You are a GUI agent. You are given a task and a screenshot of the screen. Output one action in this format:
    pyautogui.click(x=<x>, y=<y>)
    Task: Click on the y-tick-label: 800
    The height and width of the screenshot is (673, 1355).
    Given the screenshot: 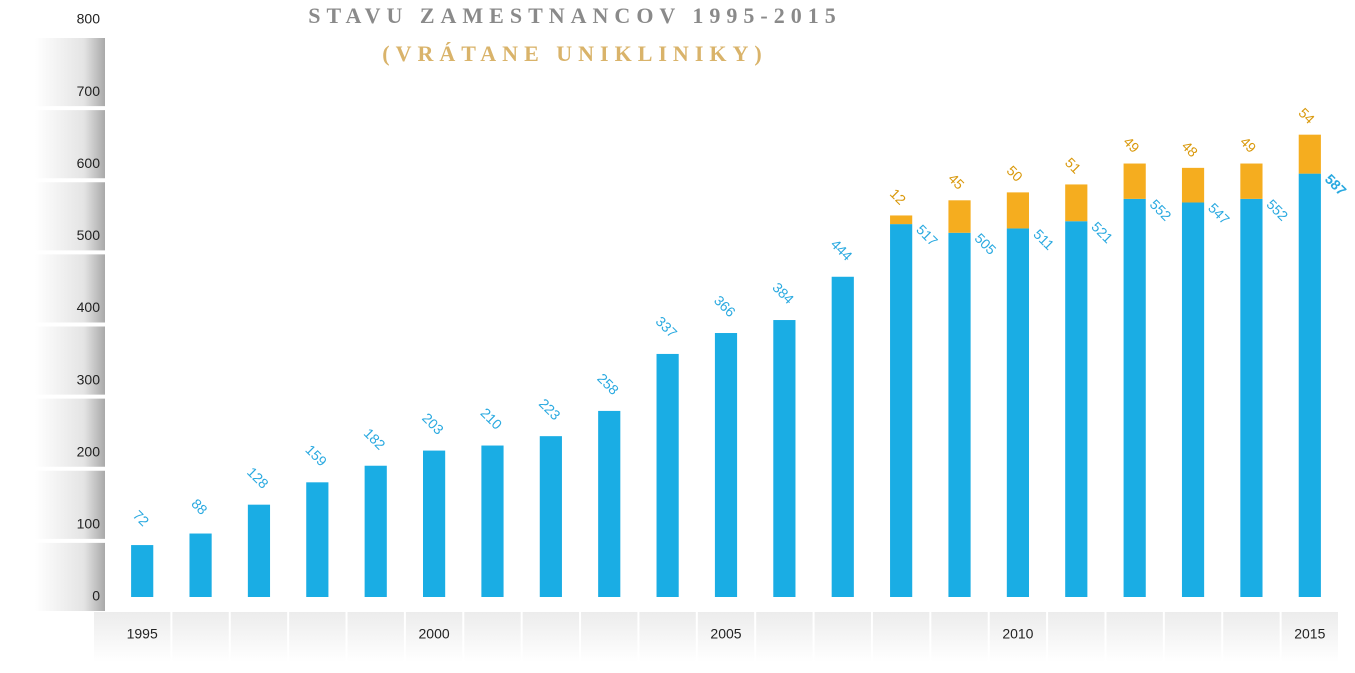 What is the action you would take?
    pyautogui.click(x=89, y=19)
    